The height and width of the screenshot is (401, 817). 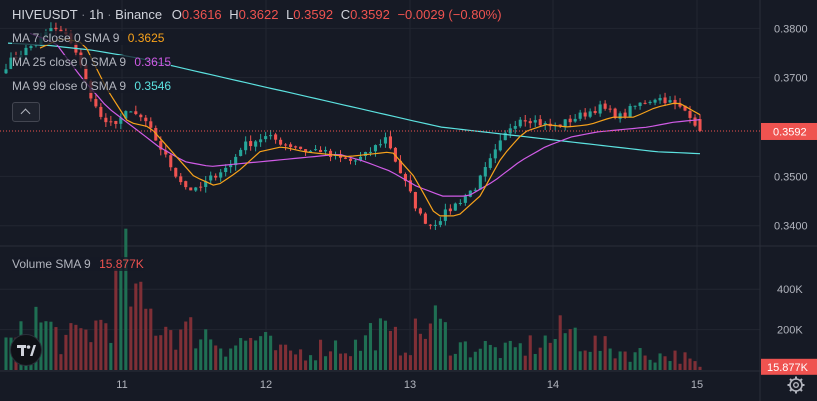 What do you see at coordinates (121, 264) in the screenshot?
I see `volume-value: 15.877K` at bounding box center [121, 264].